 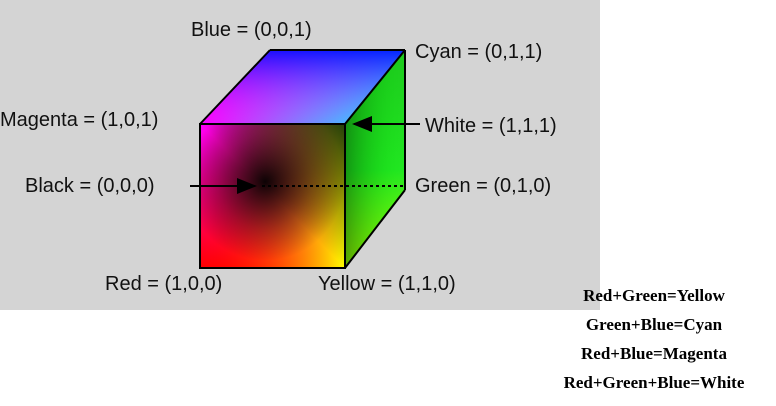 I want to click on mixing-rule-cyan: Green+Blue=Cyan, so click(x=654, y=324).